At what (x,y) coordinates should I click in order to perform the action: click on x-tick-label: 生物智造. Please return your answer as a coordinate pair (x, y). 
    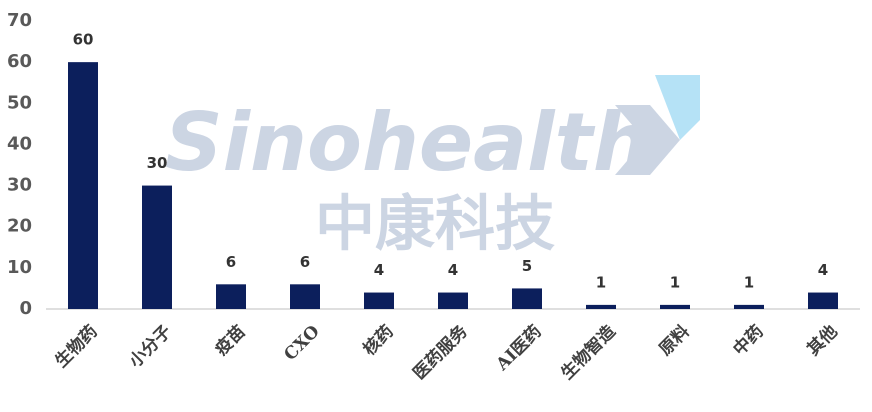
    Looking at the image, I should click on (589, 352).